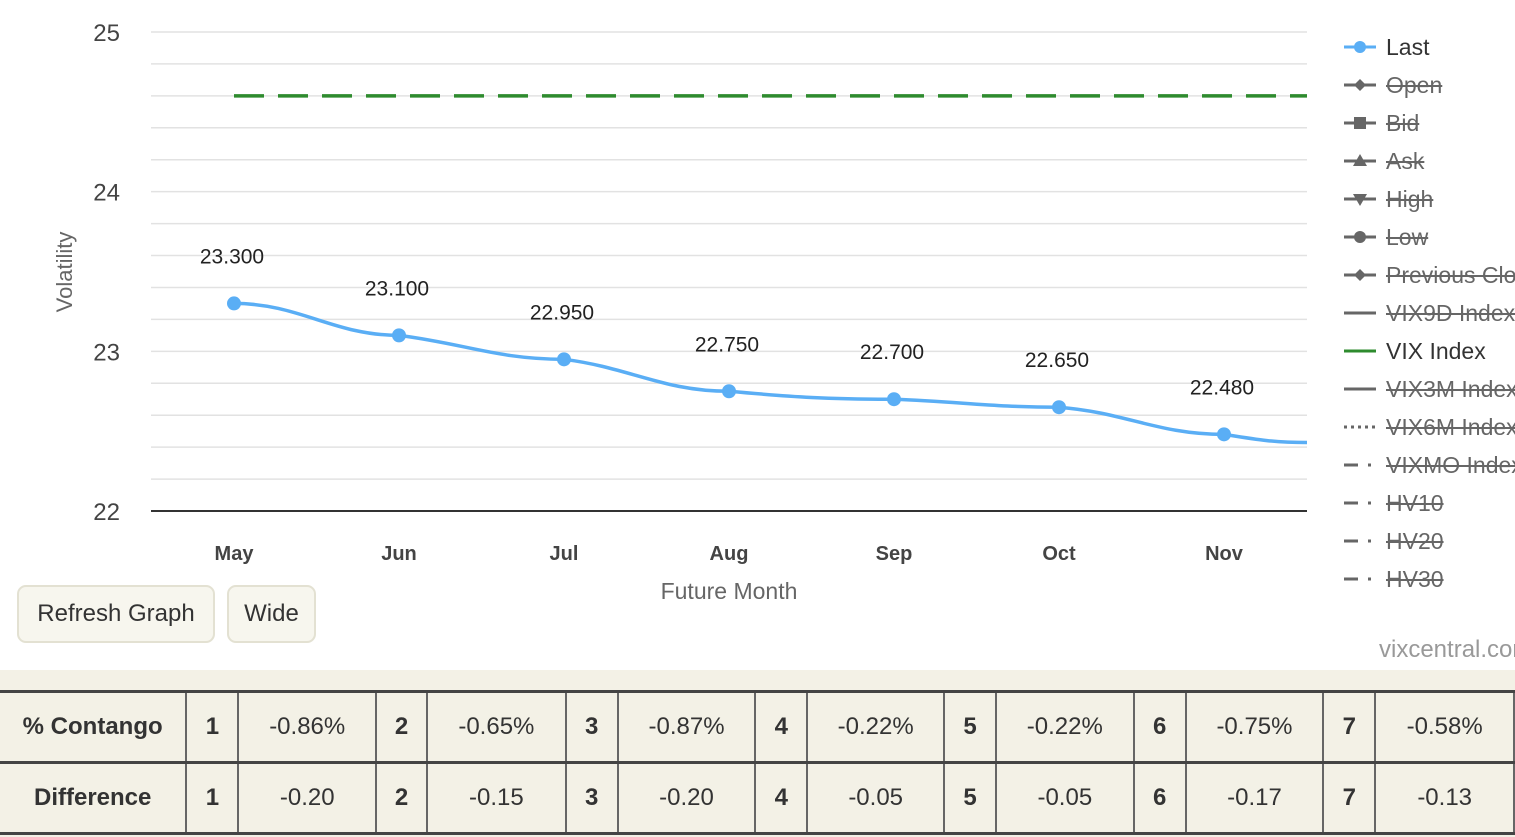  I want to click on legend-item-hv10: HV10, so click(1429, 503).